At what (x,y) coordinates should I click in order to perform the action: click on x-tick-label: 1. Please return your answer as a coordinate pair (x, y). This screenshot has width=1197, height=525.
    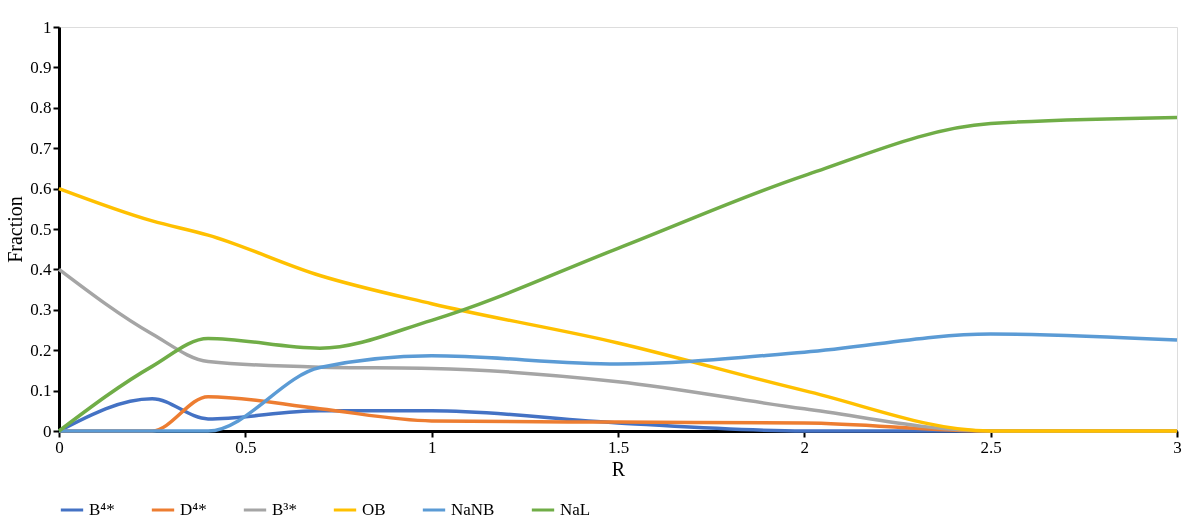
    Looking at the image, I should click on (432, 447).